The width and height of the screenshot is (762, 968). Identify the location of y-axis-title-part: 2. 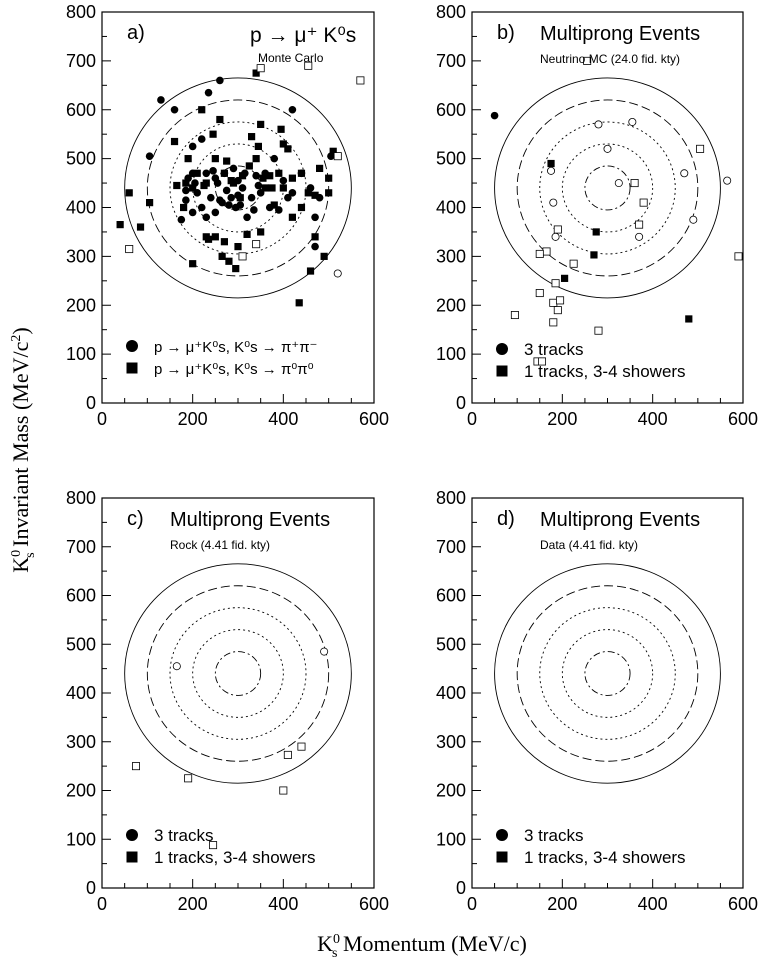
(16, 338).